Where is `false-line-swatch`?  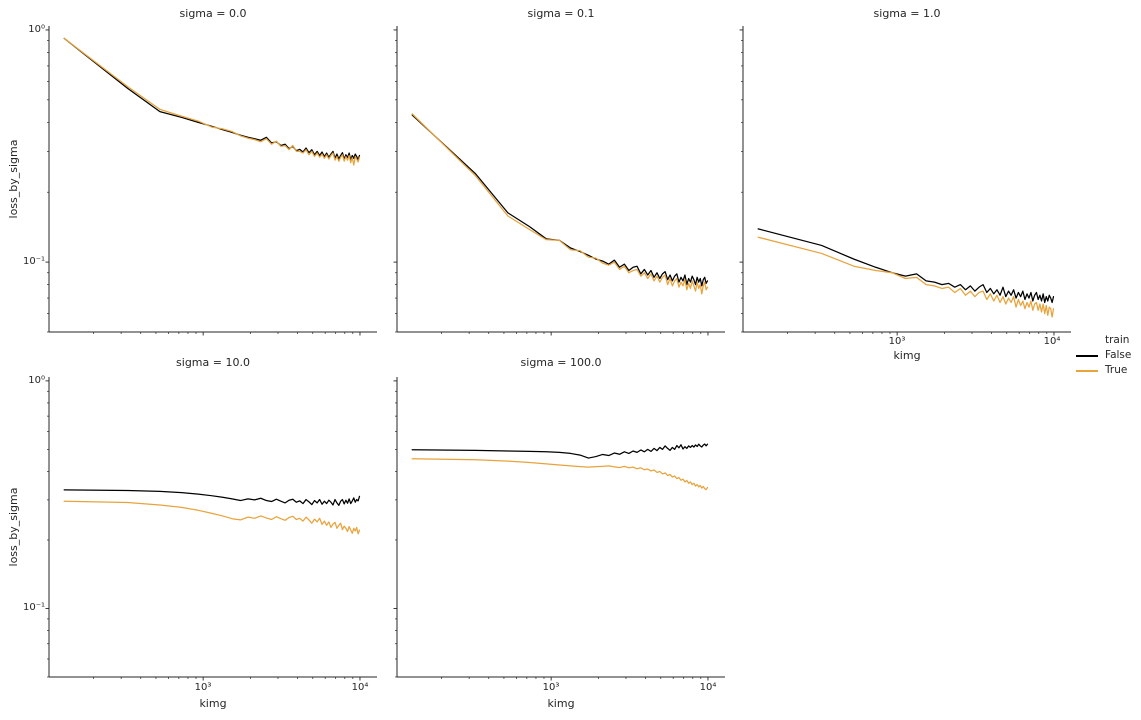
false-line-swatch is located at coordinates (1087, 355).